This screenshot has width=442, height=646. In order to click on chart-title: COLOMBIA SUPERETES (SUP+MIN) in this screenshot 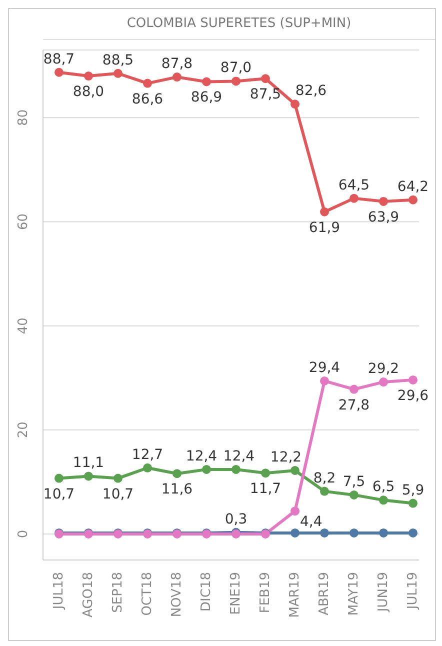, I will do `click(239, 24)`.